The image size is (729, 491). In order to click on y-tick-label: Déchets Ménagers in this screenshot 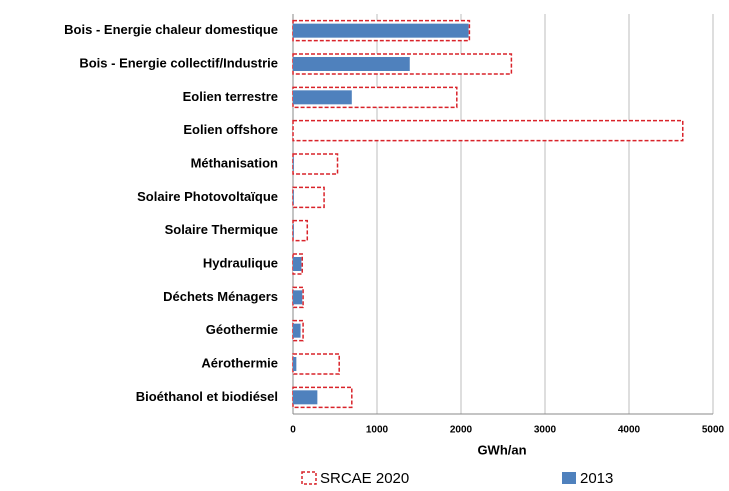, I will do `click(220, 296)`.